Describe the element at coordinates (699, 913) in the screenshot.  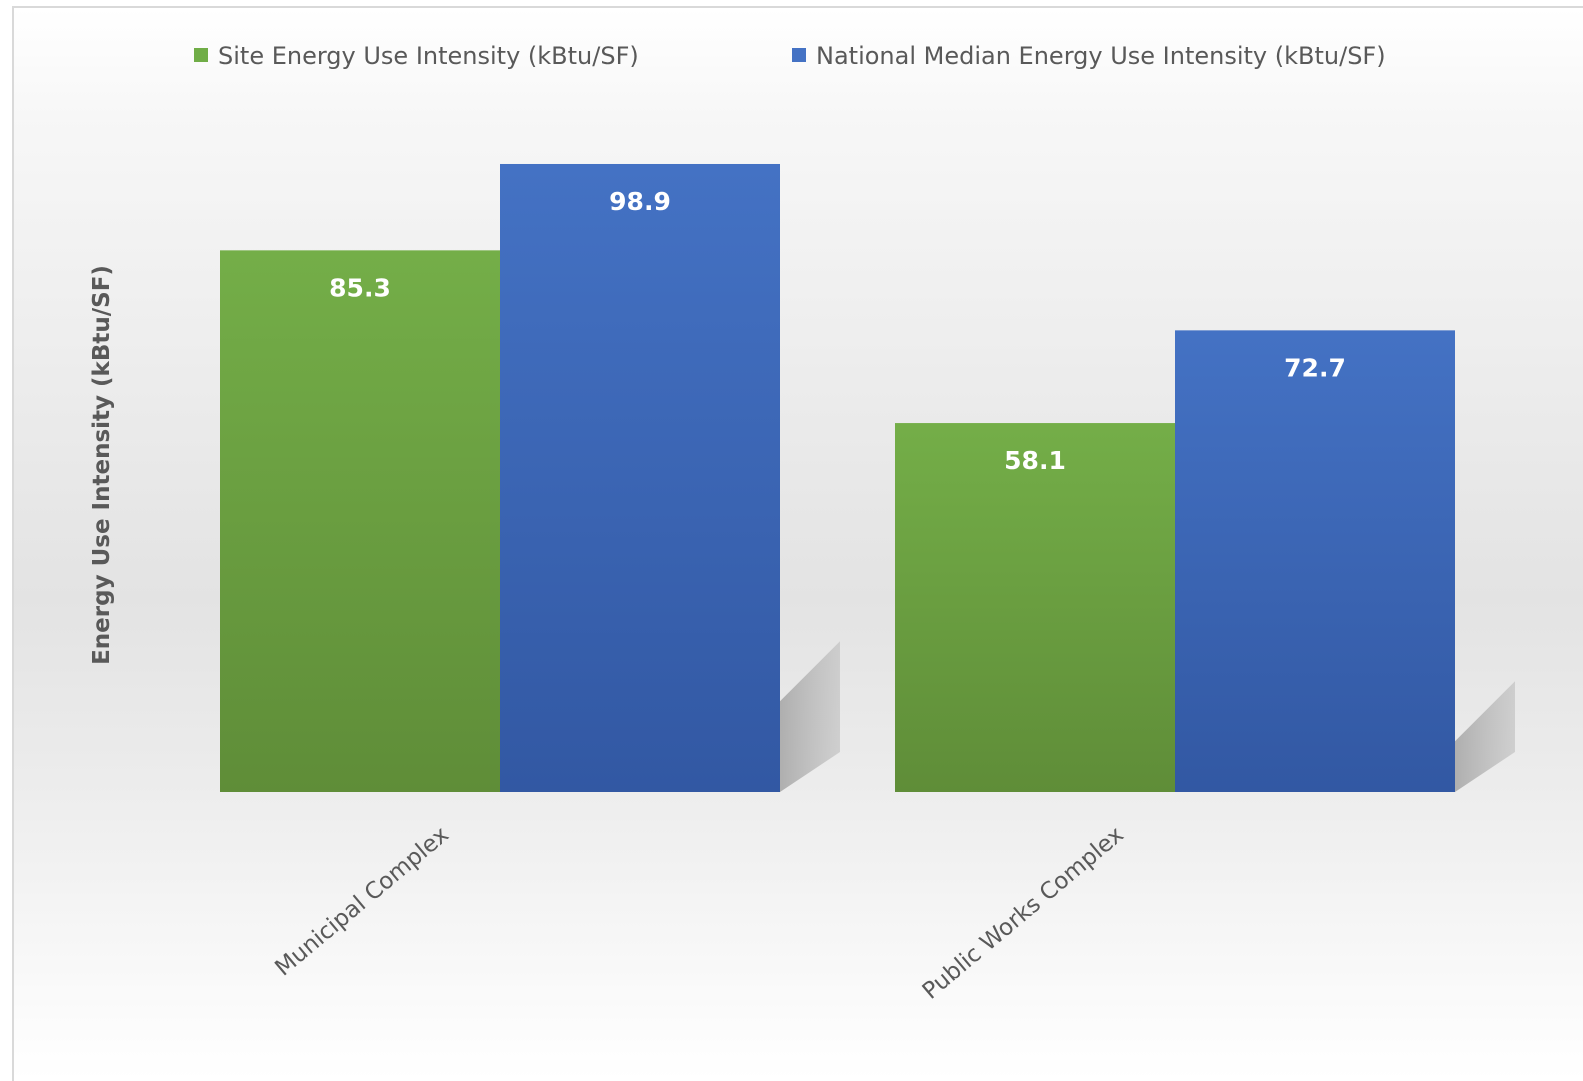
I see `category-labels: Municipal Complex Public Works Complex` at that location.